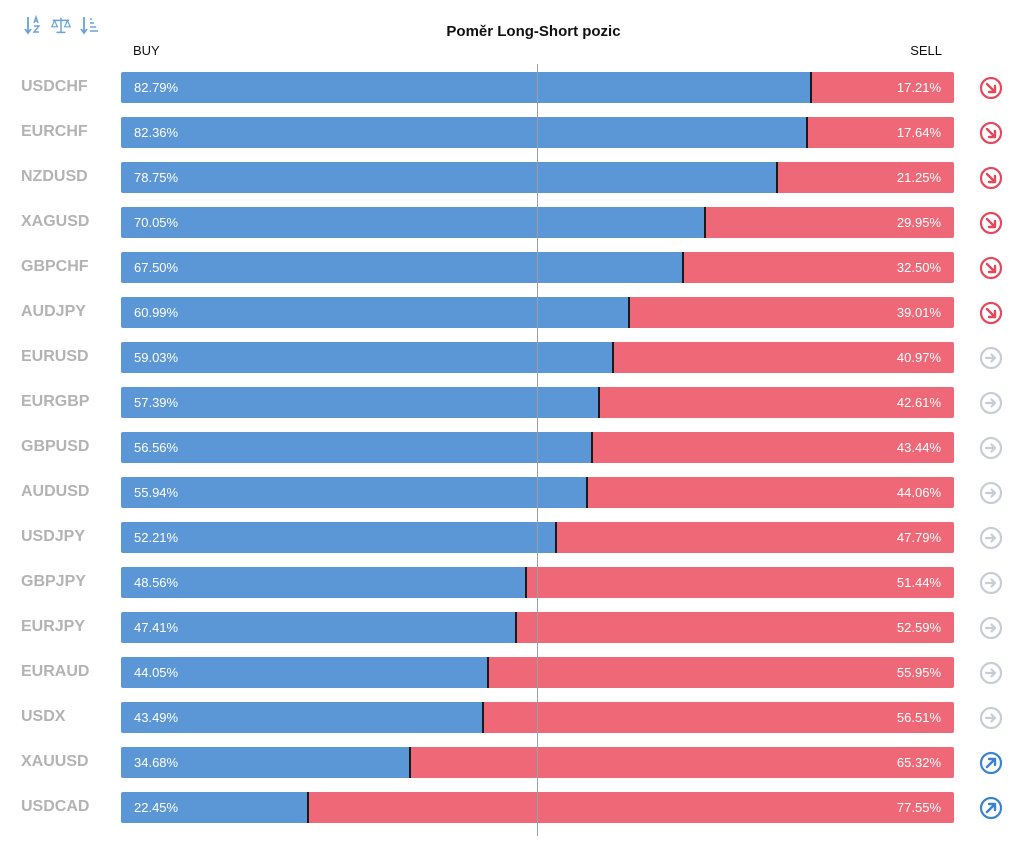  What do you see at coordinates (156, 132) in the screenshot?
I see `buy-value-label: 82.36%` at bounding box center [156, 132].